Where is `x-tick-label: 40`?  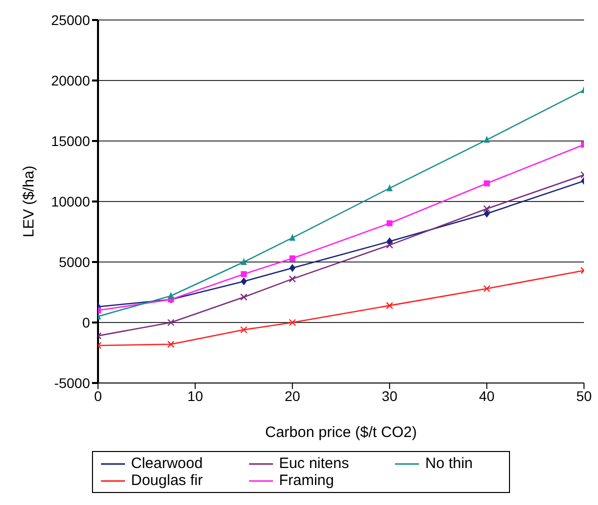
x-tick-label: 40 is located at coordinates (487, 396).